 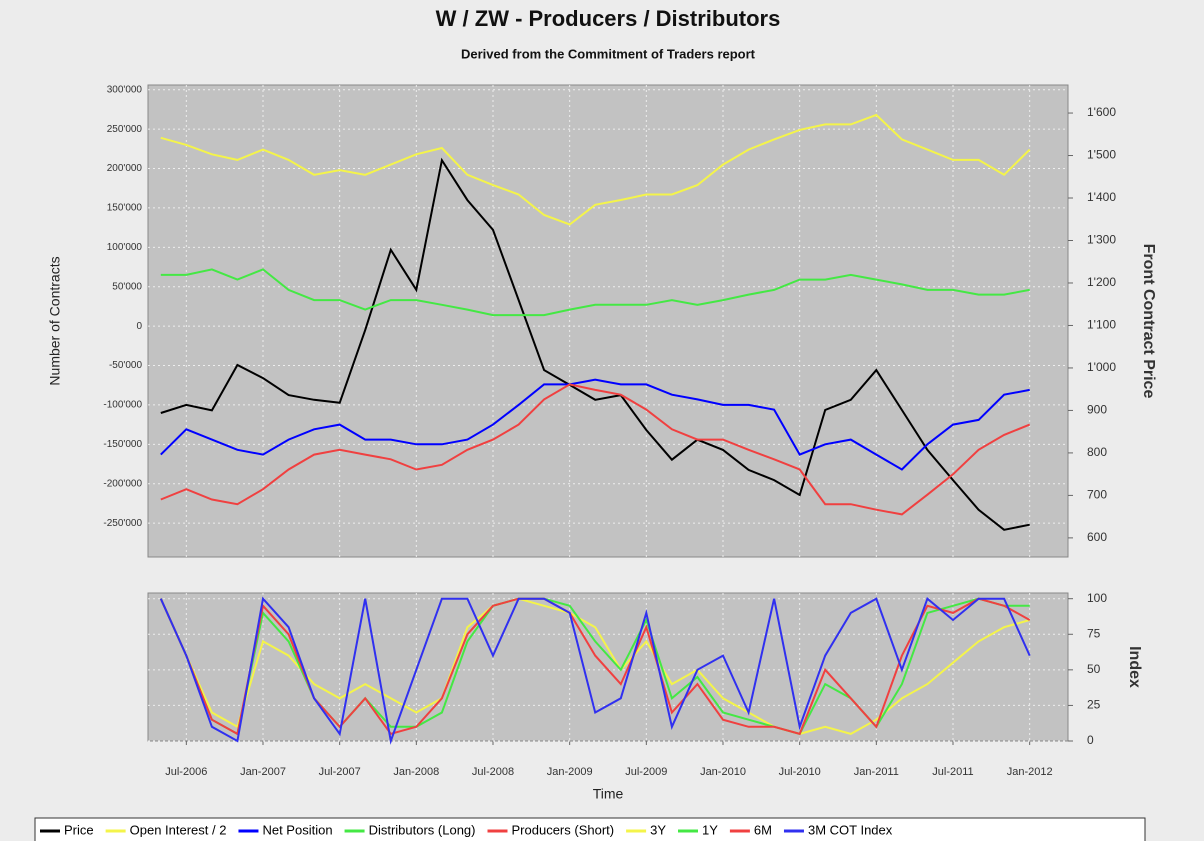 What do you see at coordinates (178, 829) in the screenshot?
I see `legend-label: Open Interest / 2` at bounding box center [178, 829].